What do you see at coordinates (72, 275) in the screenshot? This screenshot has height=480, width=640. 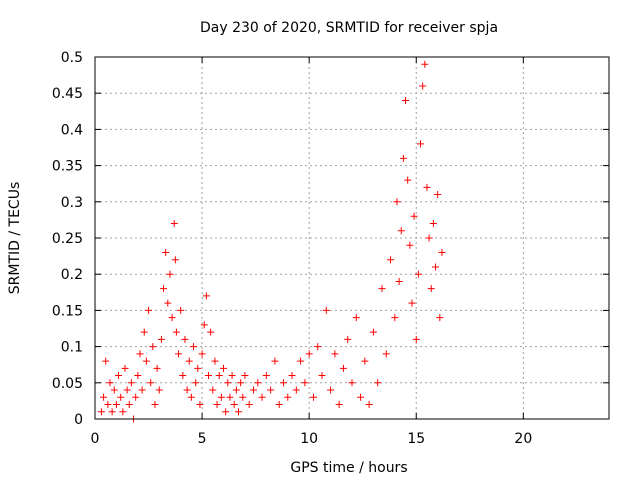 I see `y-tick-label: 0.2` at bounding box center [72, 275].